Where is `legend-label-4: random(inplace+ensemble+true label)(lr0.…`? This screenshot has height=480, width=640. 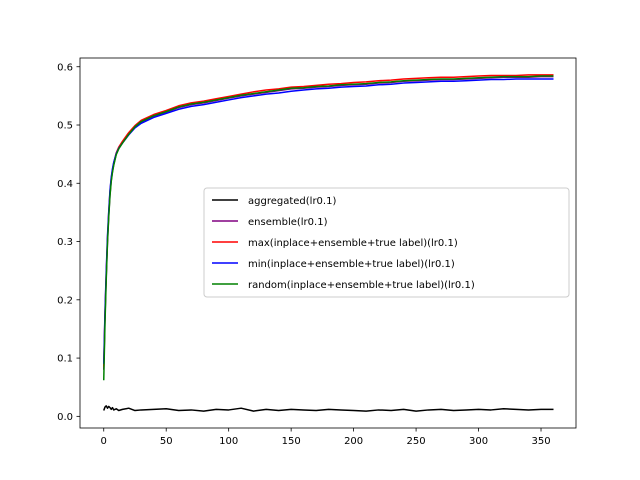
legend-label-4: random(inplace+ensemble+true label)(lr0.… is located at coordinates (361, 285).